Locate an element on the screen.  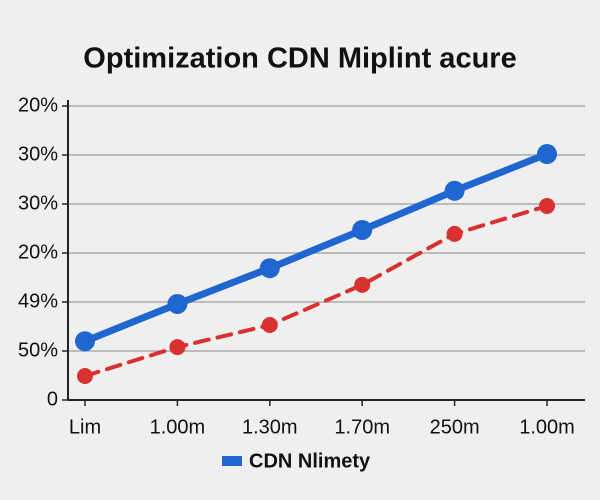
y-tick-label: 0 is located at coordinates (52, 399).